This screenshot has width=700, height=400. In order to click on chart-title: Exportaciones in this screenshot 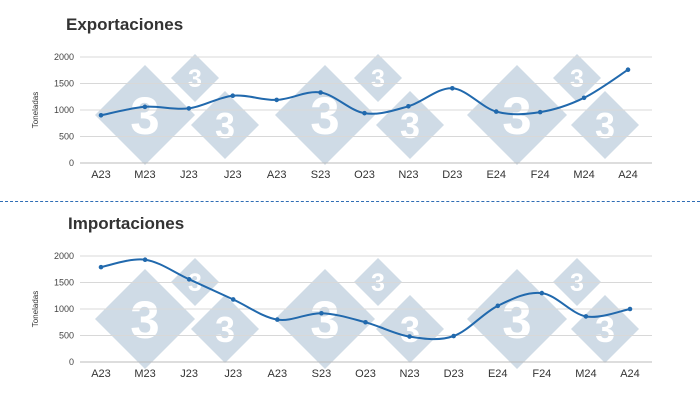, I will do `click(124, 24)`.